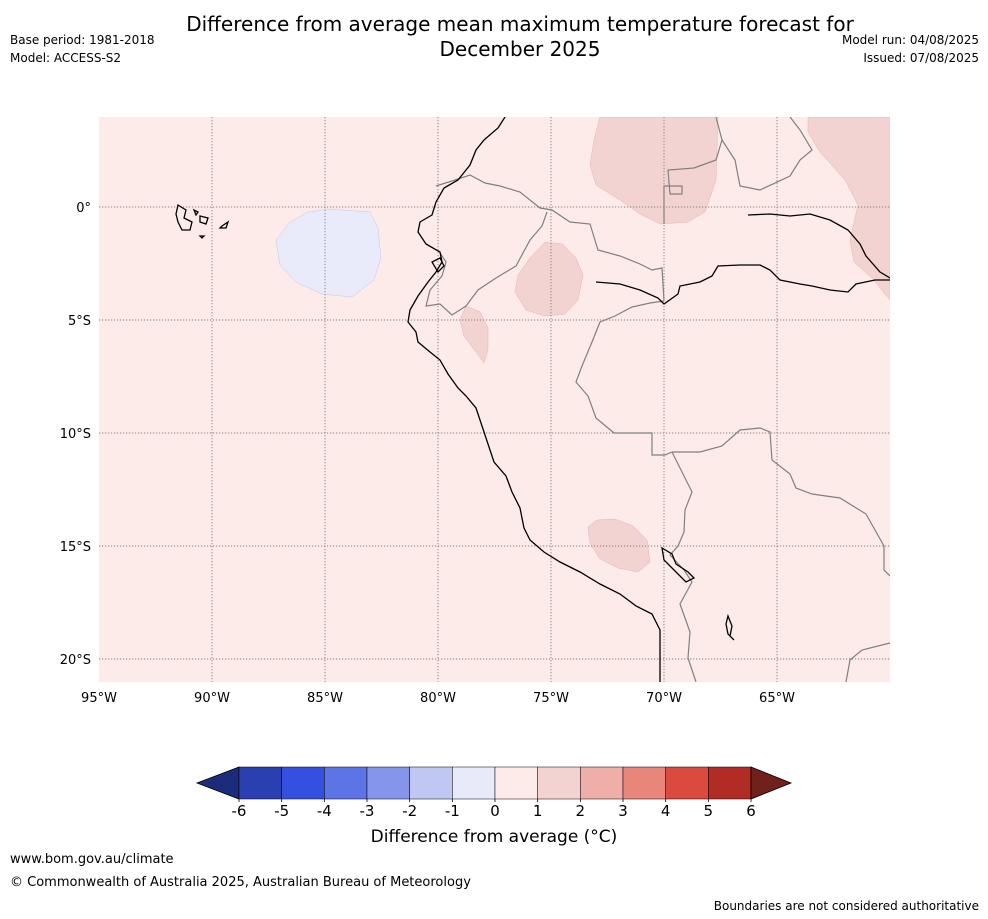  What do you see at coordinates (82, 49) in the screenshot?
I see `header-left-meta: Base period: 1981-2018 Model: ACCESS-S2` at bounding box center [82, 49].